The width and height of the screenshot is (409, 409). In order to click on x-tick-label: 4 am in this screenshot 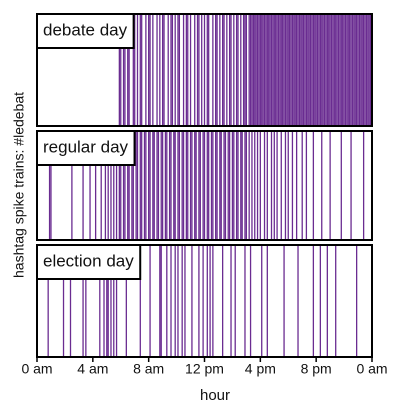, I will do `click(92, 369)`.